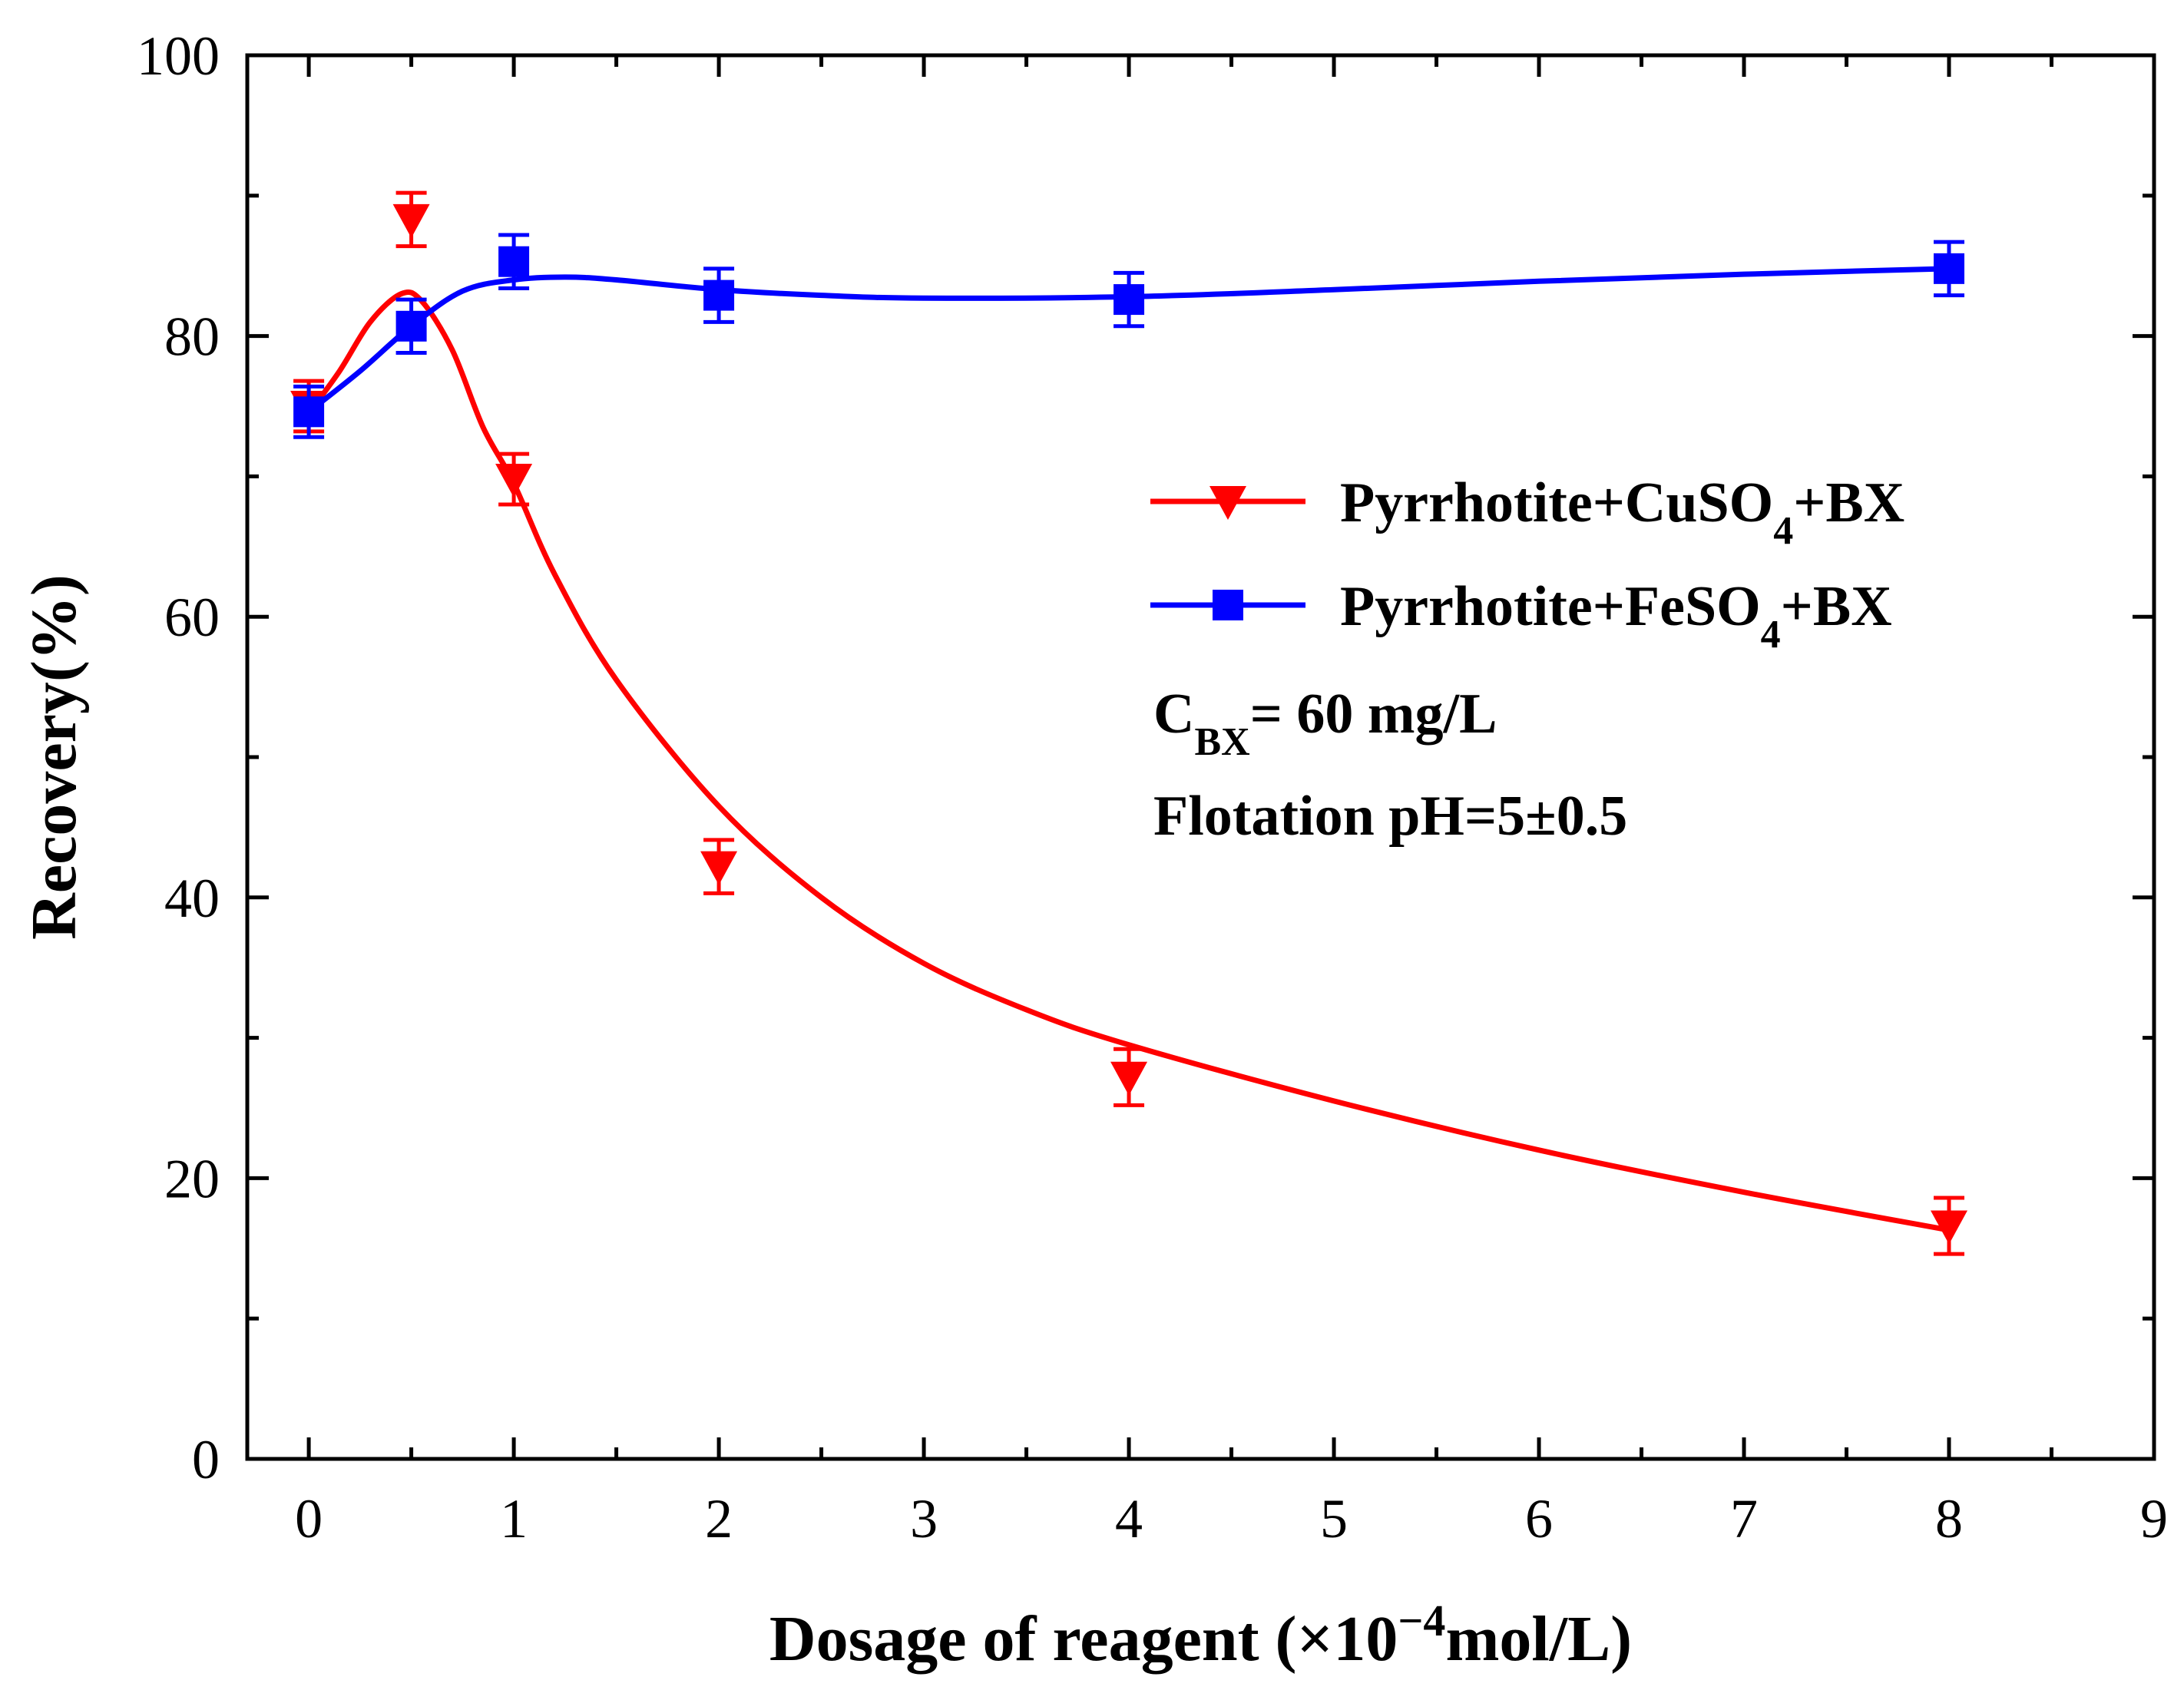 This screenshot has height=1700, width=2184. I want to click on legend-entry: Pyrrhotite+FeSO4+BX, so click(1521, 616).